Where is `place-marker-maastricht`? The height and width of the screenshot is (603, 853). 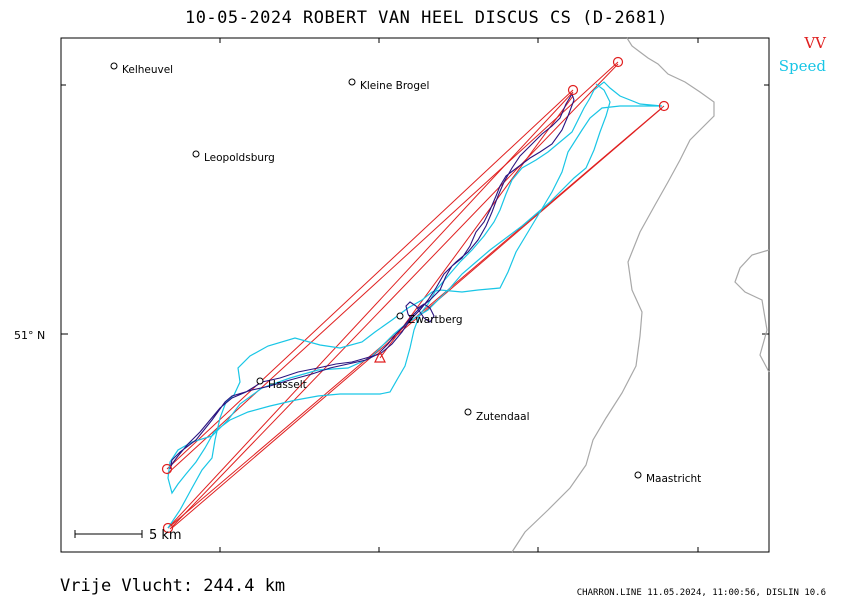 place-marker-maastricht is located at coordinates (638, 475).